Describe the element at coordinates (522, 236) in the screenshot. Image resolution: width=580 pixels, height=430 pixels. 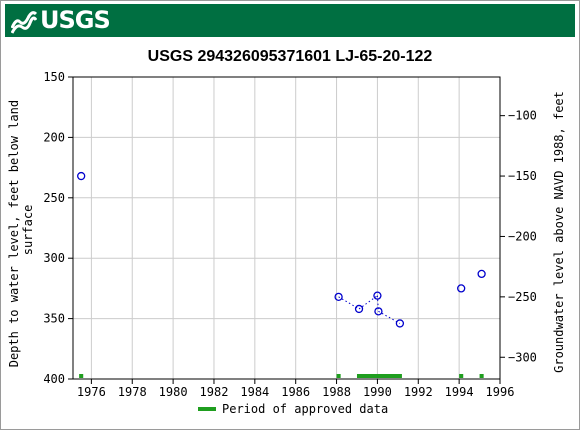
I see `y-right-tick-label: −200` at that location.